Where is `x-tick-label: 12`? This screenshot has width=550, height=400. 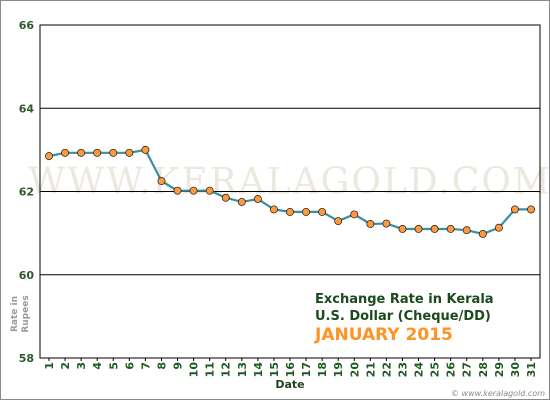
x-tick-label: 12 is located at coordinates (226, 369).